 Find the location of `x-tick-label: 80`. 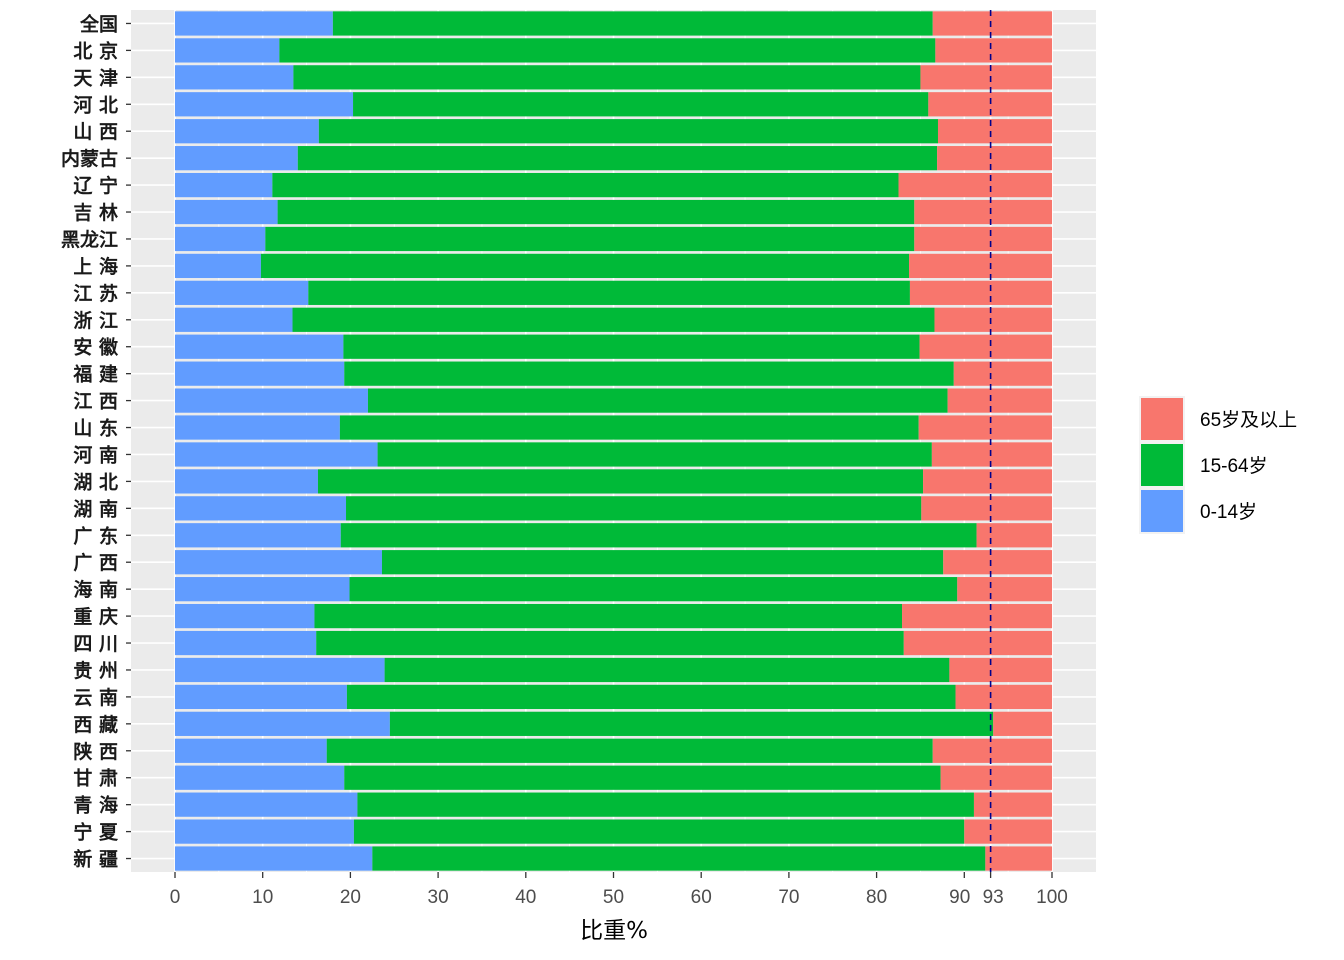

x-tick-label: 80 is located at coordinates (876, 897).